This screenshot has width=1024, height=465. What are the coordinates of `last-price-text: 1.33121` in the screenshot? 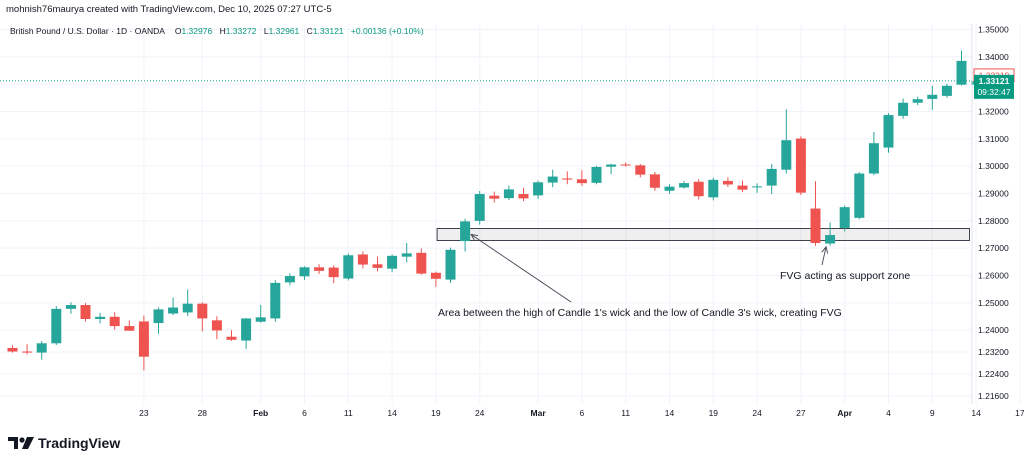 It's located at (994, 81).